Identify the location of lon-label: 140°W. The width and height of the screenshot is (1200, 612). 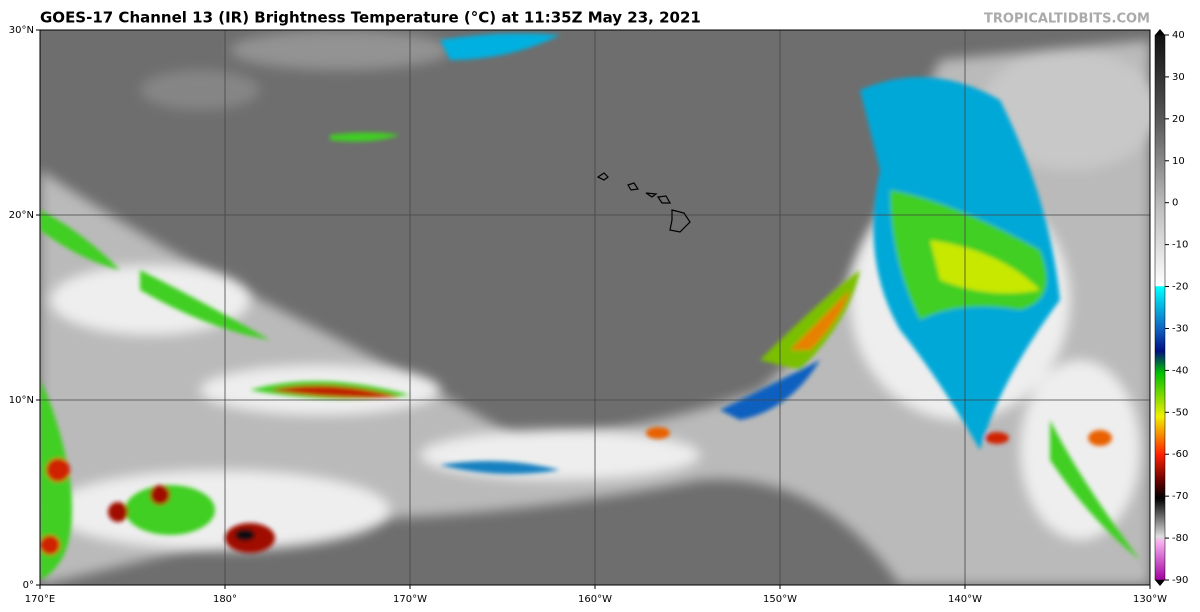
(965, 599).